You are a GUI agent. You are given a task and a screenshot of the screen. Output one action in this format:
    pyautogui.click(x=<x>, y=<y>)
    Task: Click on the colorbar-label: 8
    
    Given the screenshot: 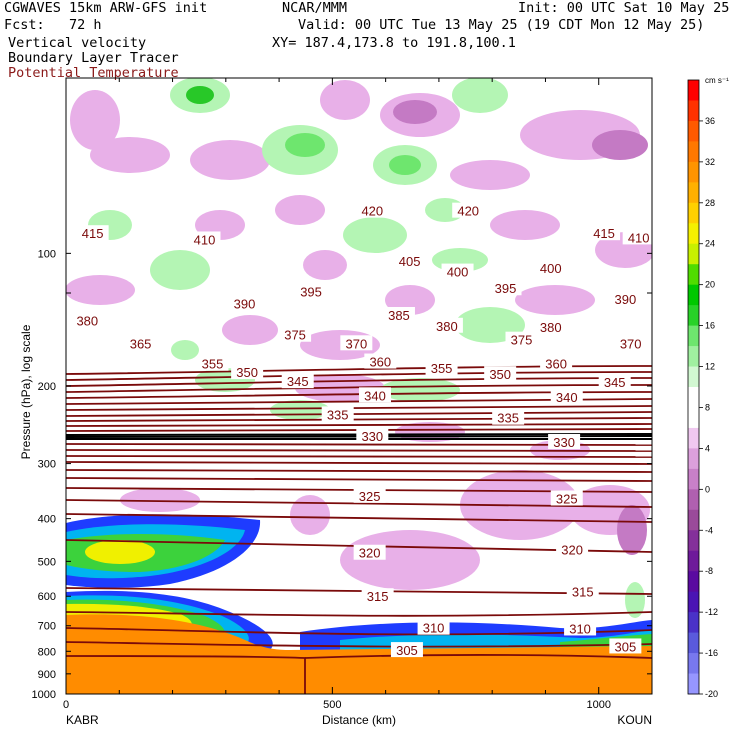 What is the action you would take?
    pyautogui.click(x=707, y=407)
    